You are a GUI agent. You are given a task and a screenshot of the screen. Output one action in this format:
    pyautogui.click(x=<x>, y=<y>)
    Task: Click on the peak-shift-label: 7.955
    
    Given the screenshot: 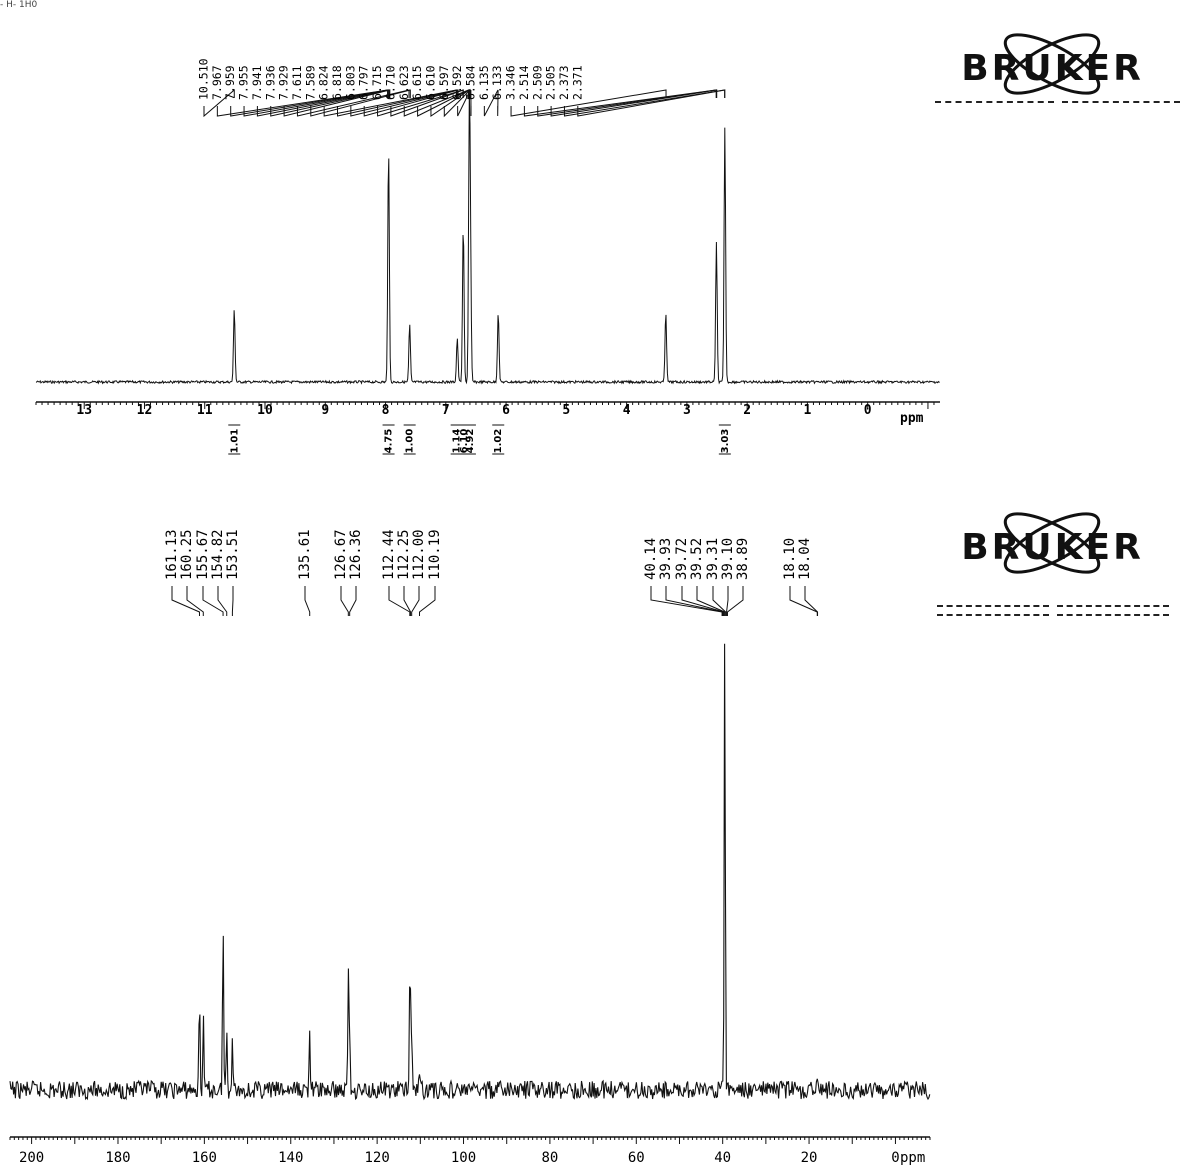 What is the action you would take?
    pyautogui.click(x=244, y=82)
    